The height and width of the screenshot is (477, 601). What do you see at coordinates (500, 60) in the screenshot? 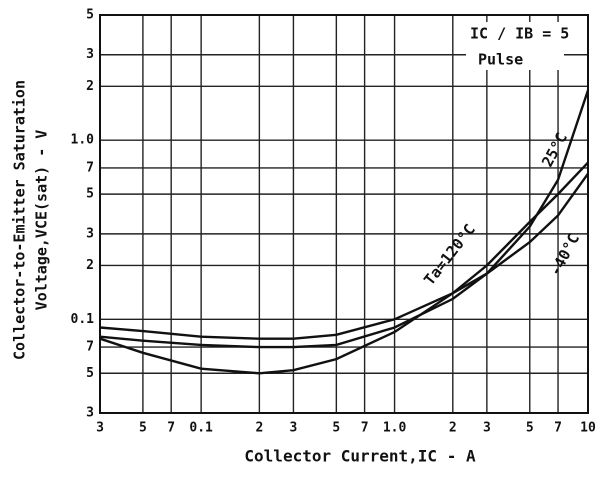
I see `annotation: Pulse` at bounding box center [500, 60].